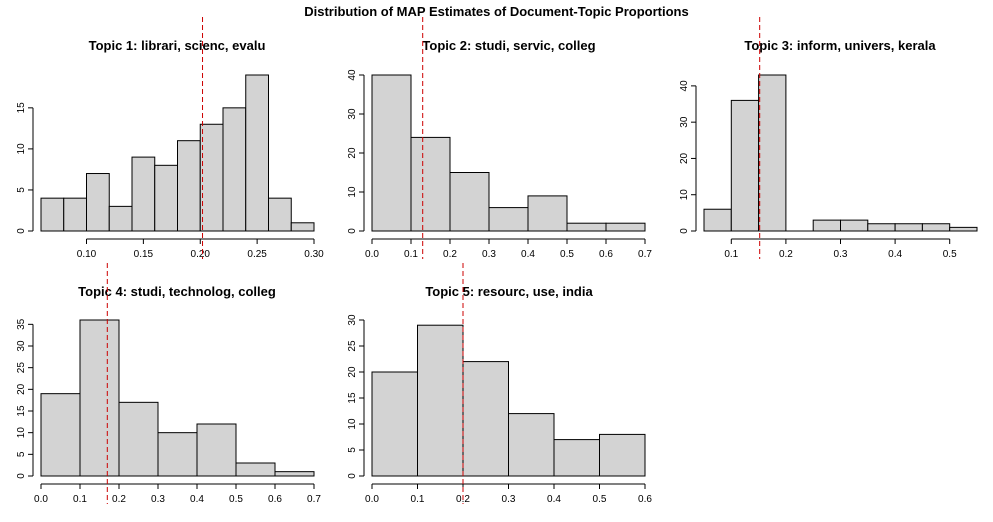 The height and width of the screenshot is (522, 993). What do you see at coordinates (177, 45) in the screenshot?
I see `panel-title: Topic 1: librari, scienc, evalu` at bounding box center [177, 45].